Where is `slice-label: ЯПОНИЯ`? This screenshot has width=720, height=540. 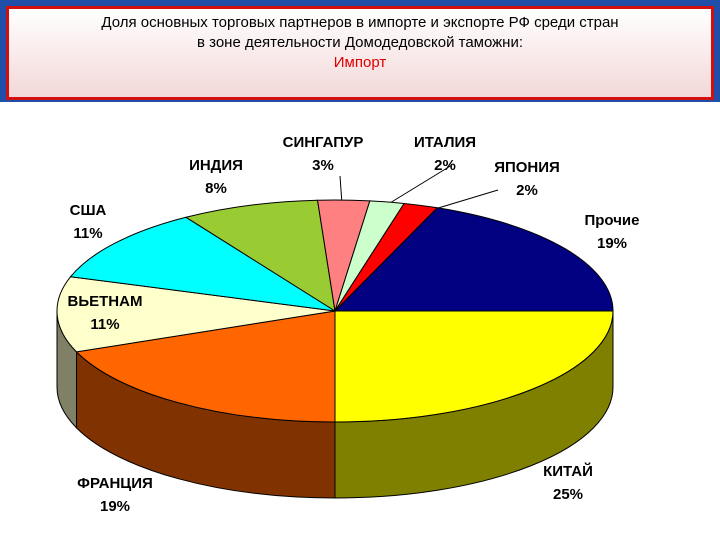 slice-label: ЯПОНИЯ is located at coordinates (527, 167).